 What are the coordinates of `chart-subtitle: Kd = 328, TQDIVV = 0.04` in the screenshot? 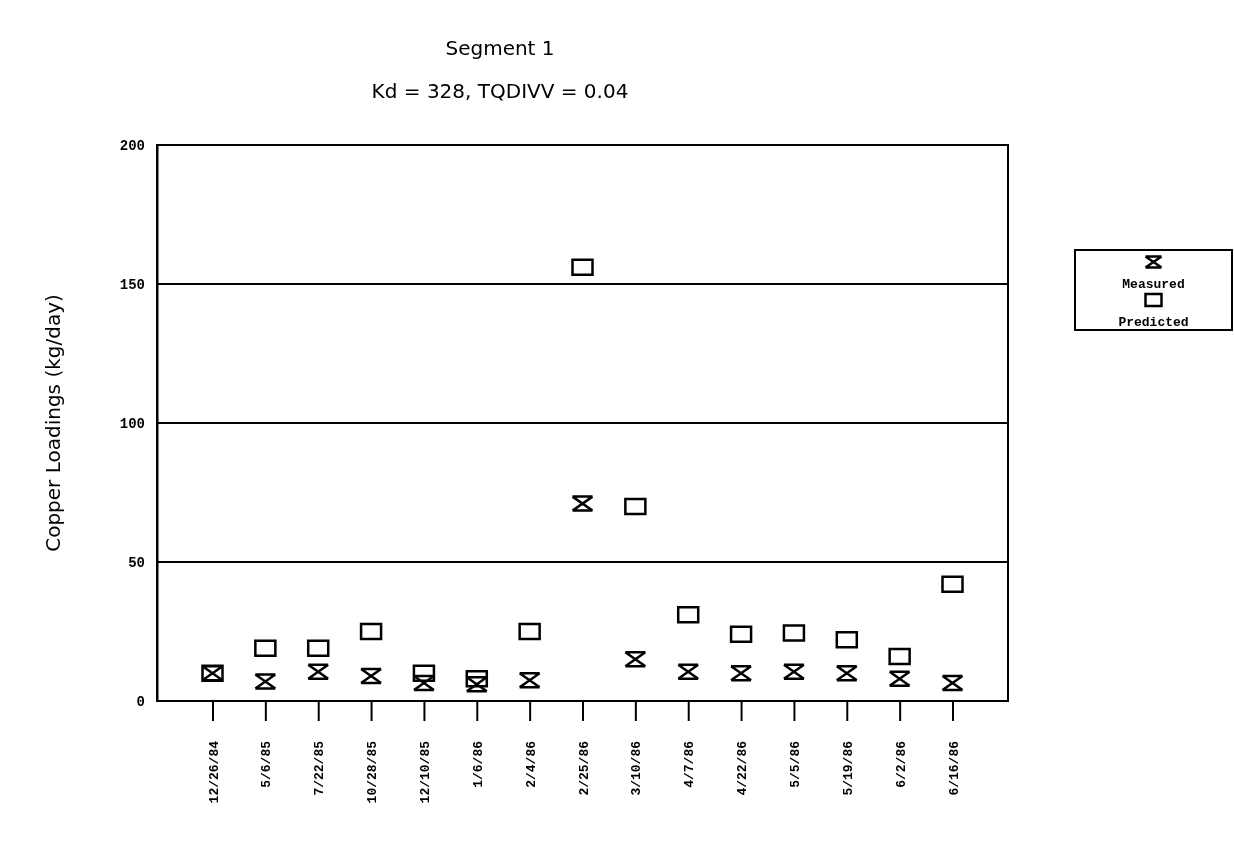 It's located at (500, 91).